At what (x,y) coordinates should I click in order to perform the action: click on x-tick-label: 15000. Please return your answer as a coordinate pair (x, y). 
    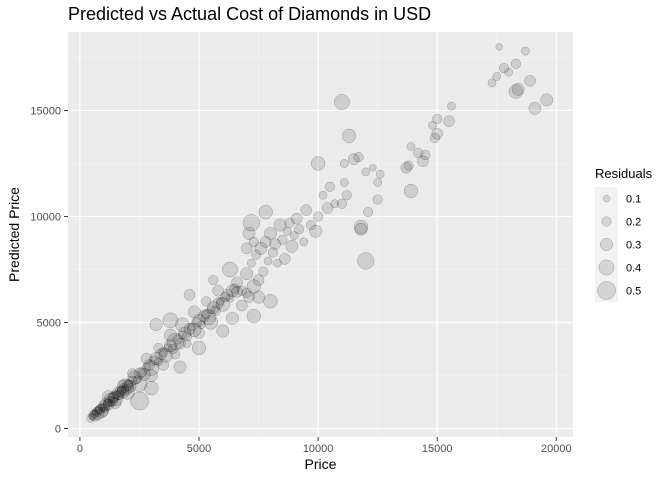
    Looking at the image, I should click on (437, 449).